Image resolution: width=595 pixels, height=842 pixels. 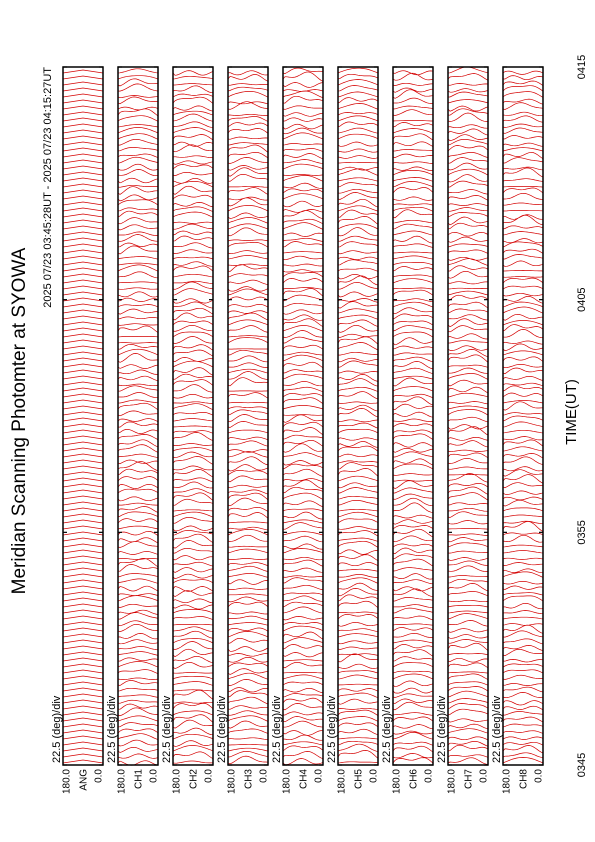 I want to click on panel-label: CH6, so click(x=414, y=779).